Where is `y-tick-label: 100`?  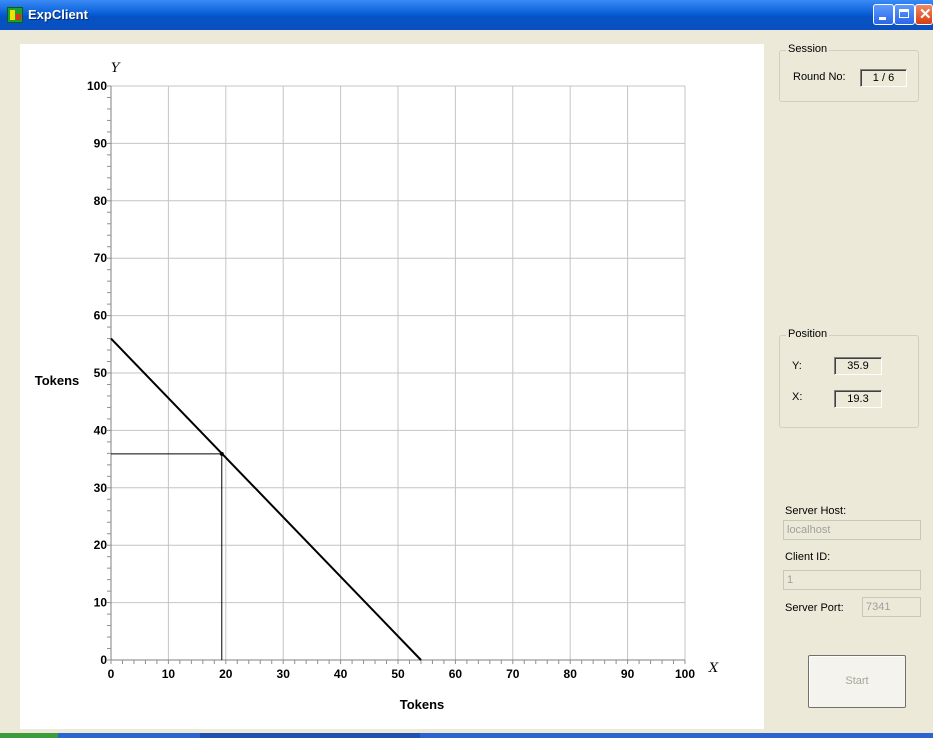
y-tick-label: 100 is located at coordinates (97, 86).